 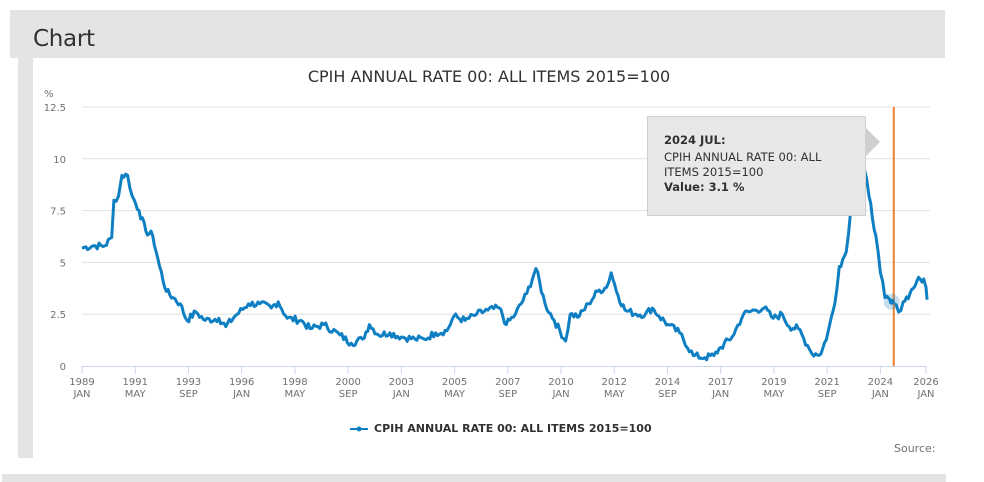 I want to click on legend-item: CPIH ANNUAL RATE 00: ALL ITEMS 2015=100, so click(x=501, y=428).